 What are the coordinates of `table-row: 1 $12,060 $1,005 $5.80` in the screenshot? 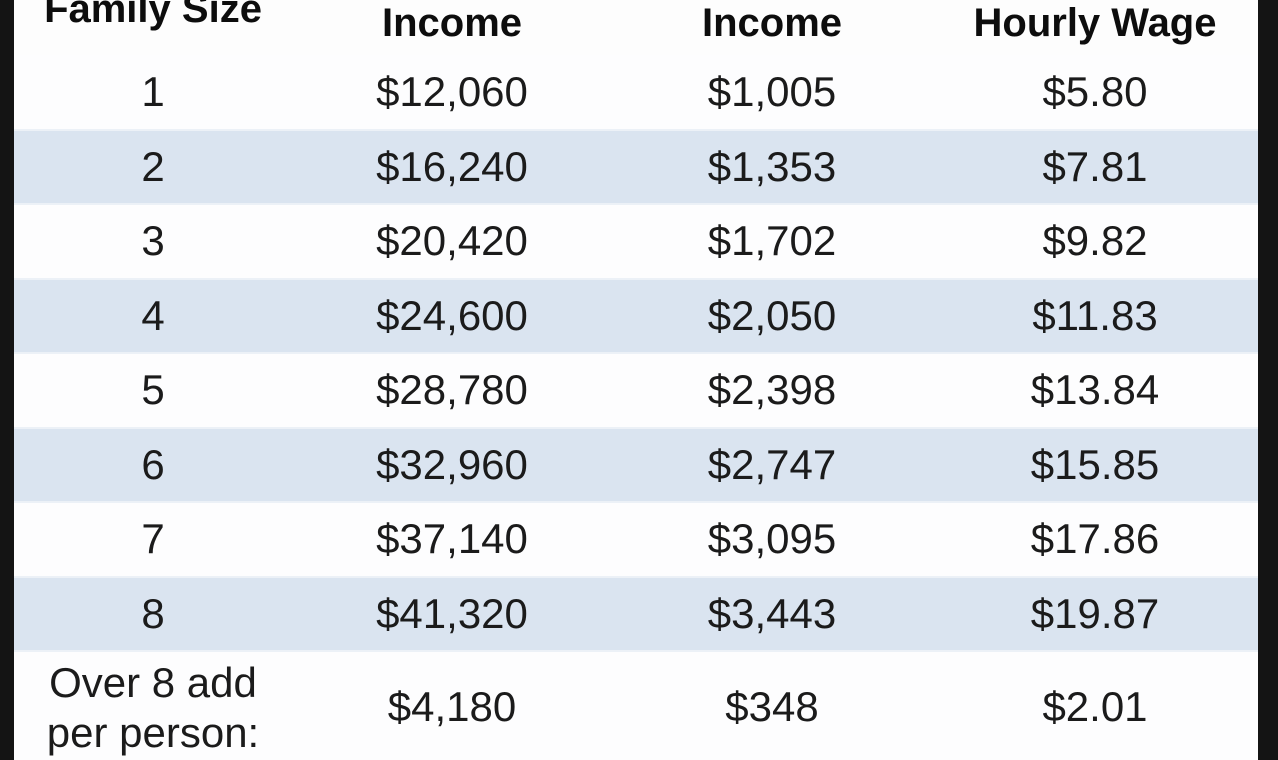 It's located at (636, 92).